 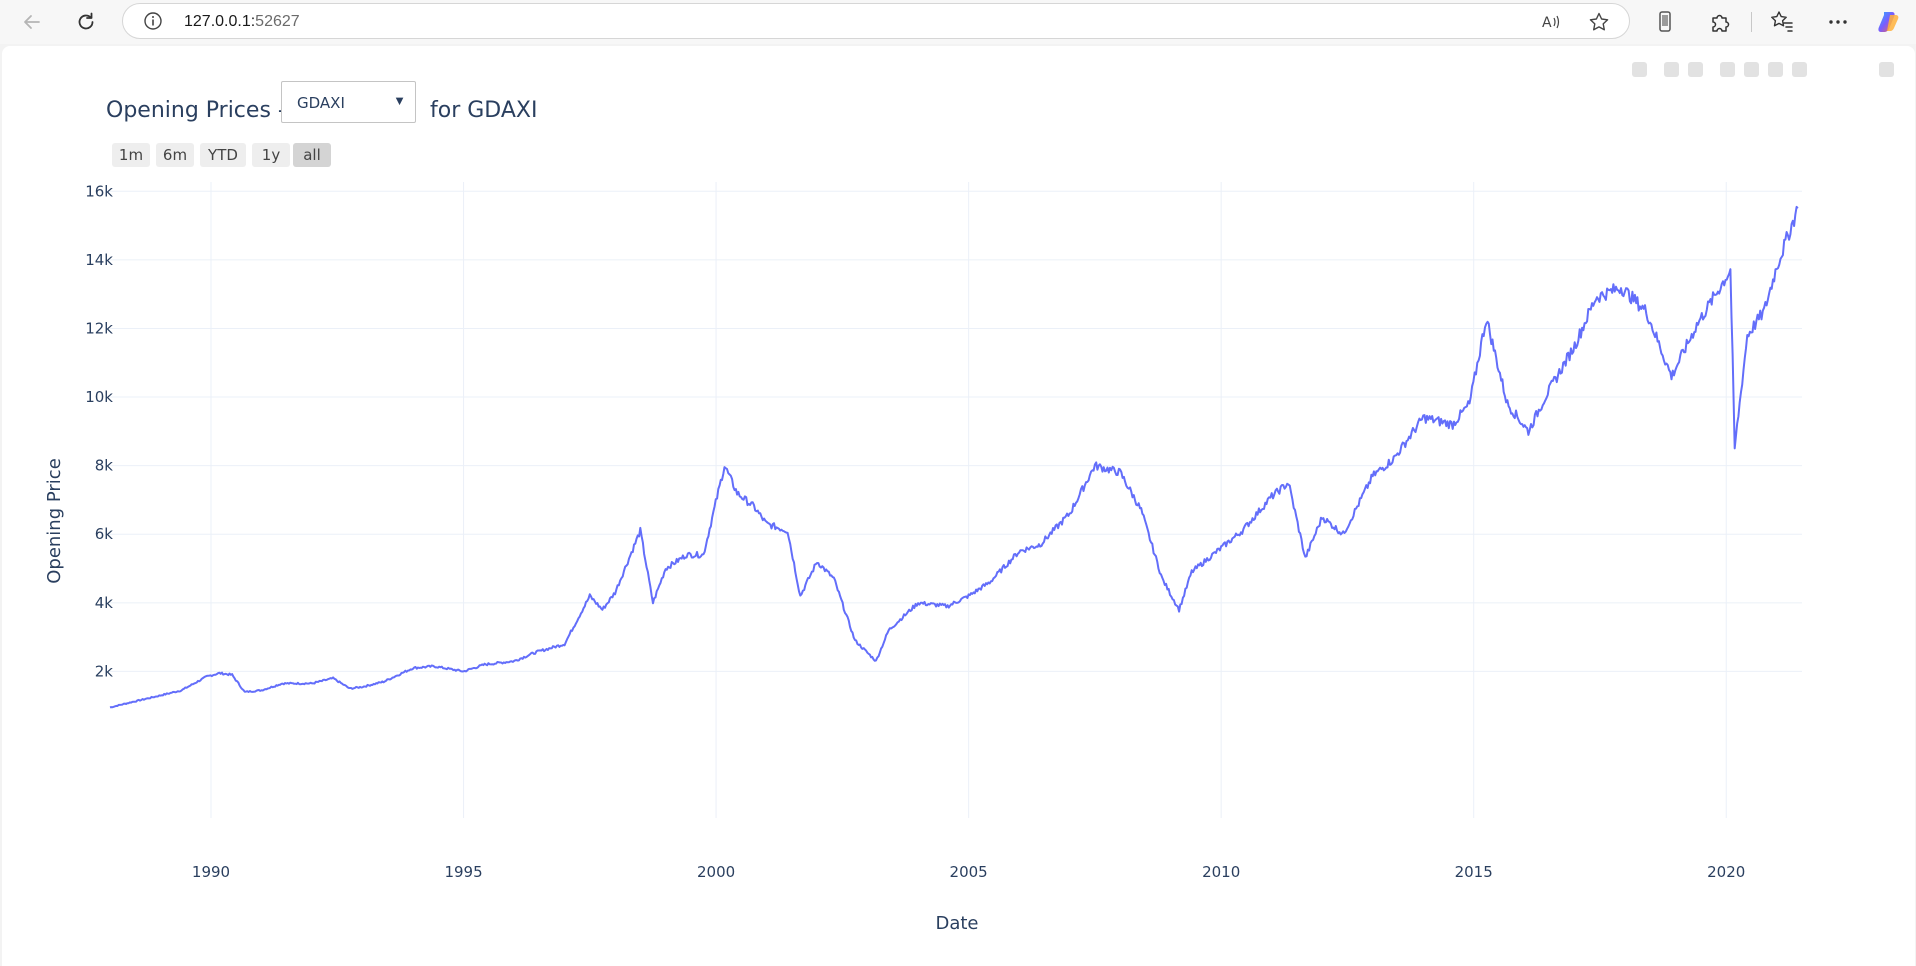 I want to click on x-tick-label: 2020, so click(x=1726, y=872).